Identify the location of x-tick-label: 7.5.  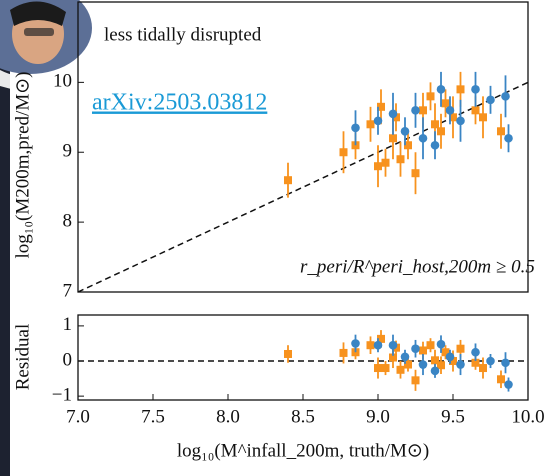
(153, 416).